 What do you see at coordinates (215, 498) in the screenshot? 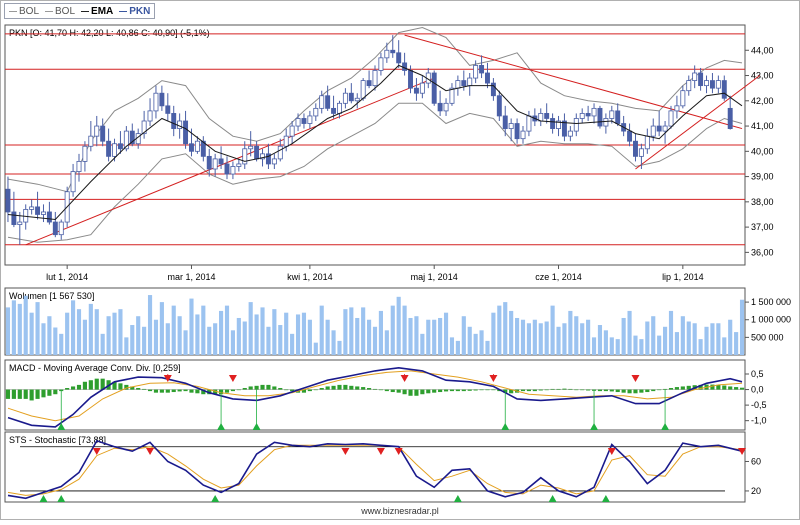
I see `stochastic-buy-marker` at bounding box center [215, 498].